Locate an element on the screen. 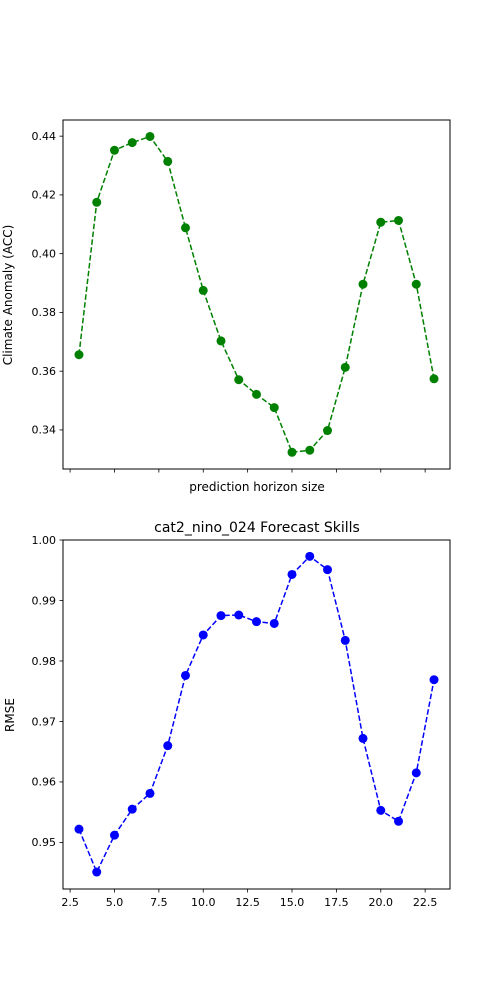 The height and width of the screenshot is (1000, 500). x-tick-label: 15.0 is located at coordinates (292, 902).